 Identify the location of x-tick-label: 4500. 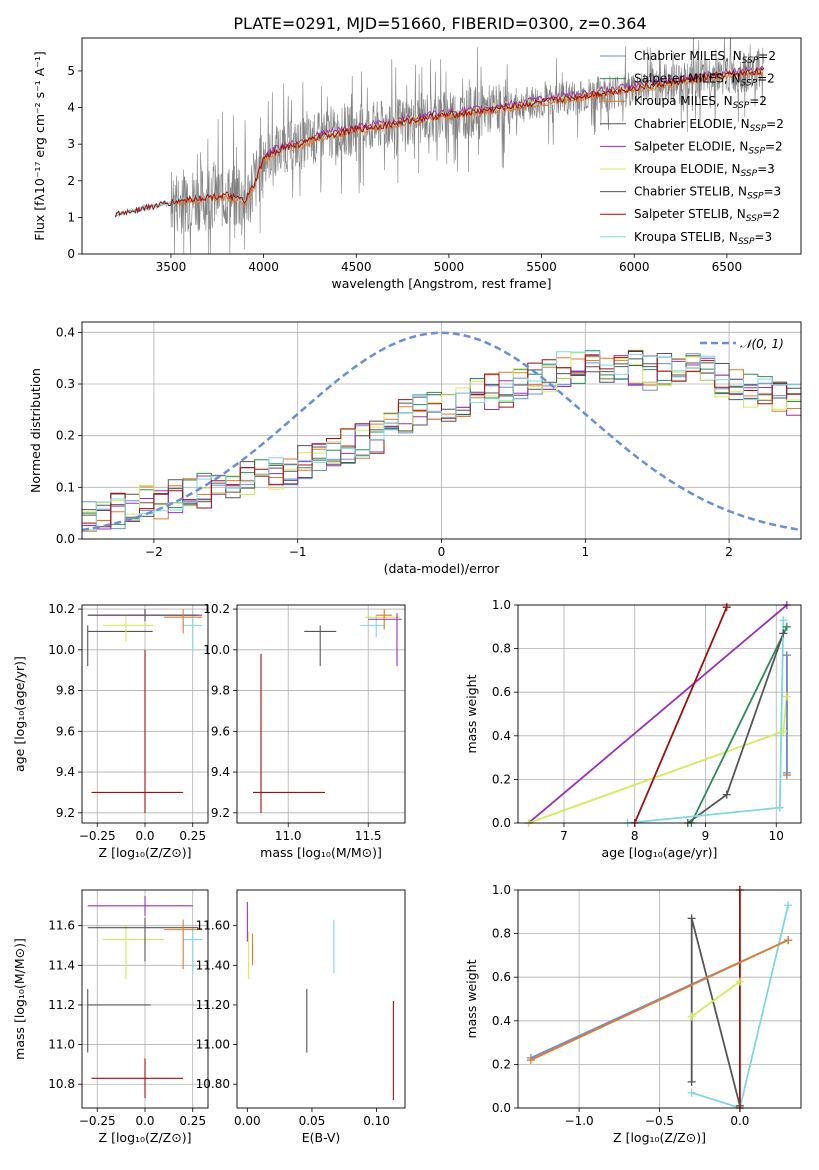
(356, 267).